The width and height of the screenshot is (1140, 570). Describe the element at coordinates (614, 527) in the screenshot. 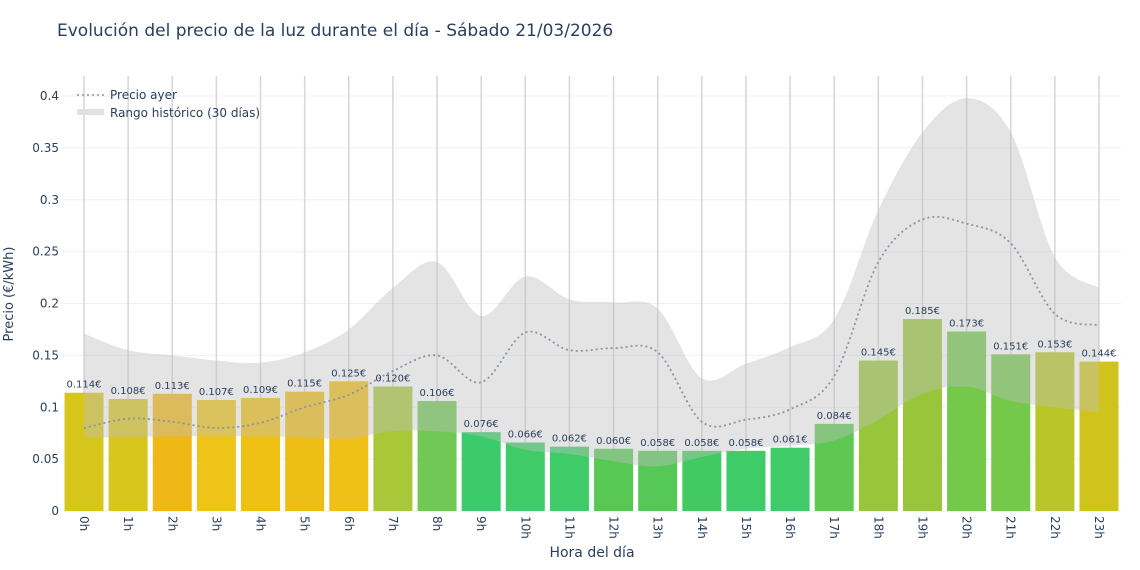

I see `x-tick-label: 12h` at that location.